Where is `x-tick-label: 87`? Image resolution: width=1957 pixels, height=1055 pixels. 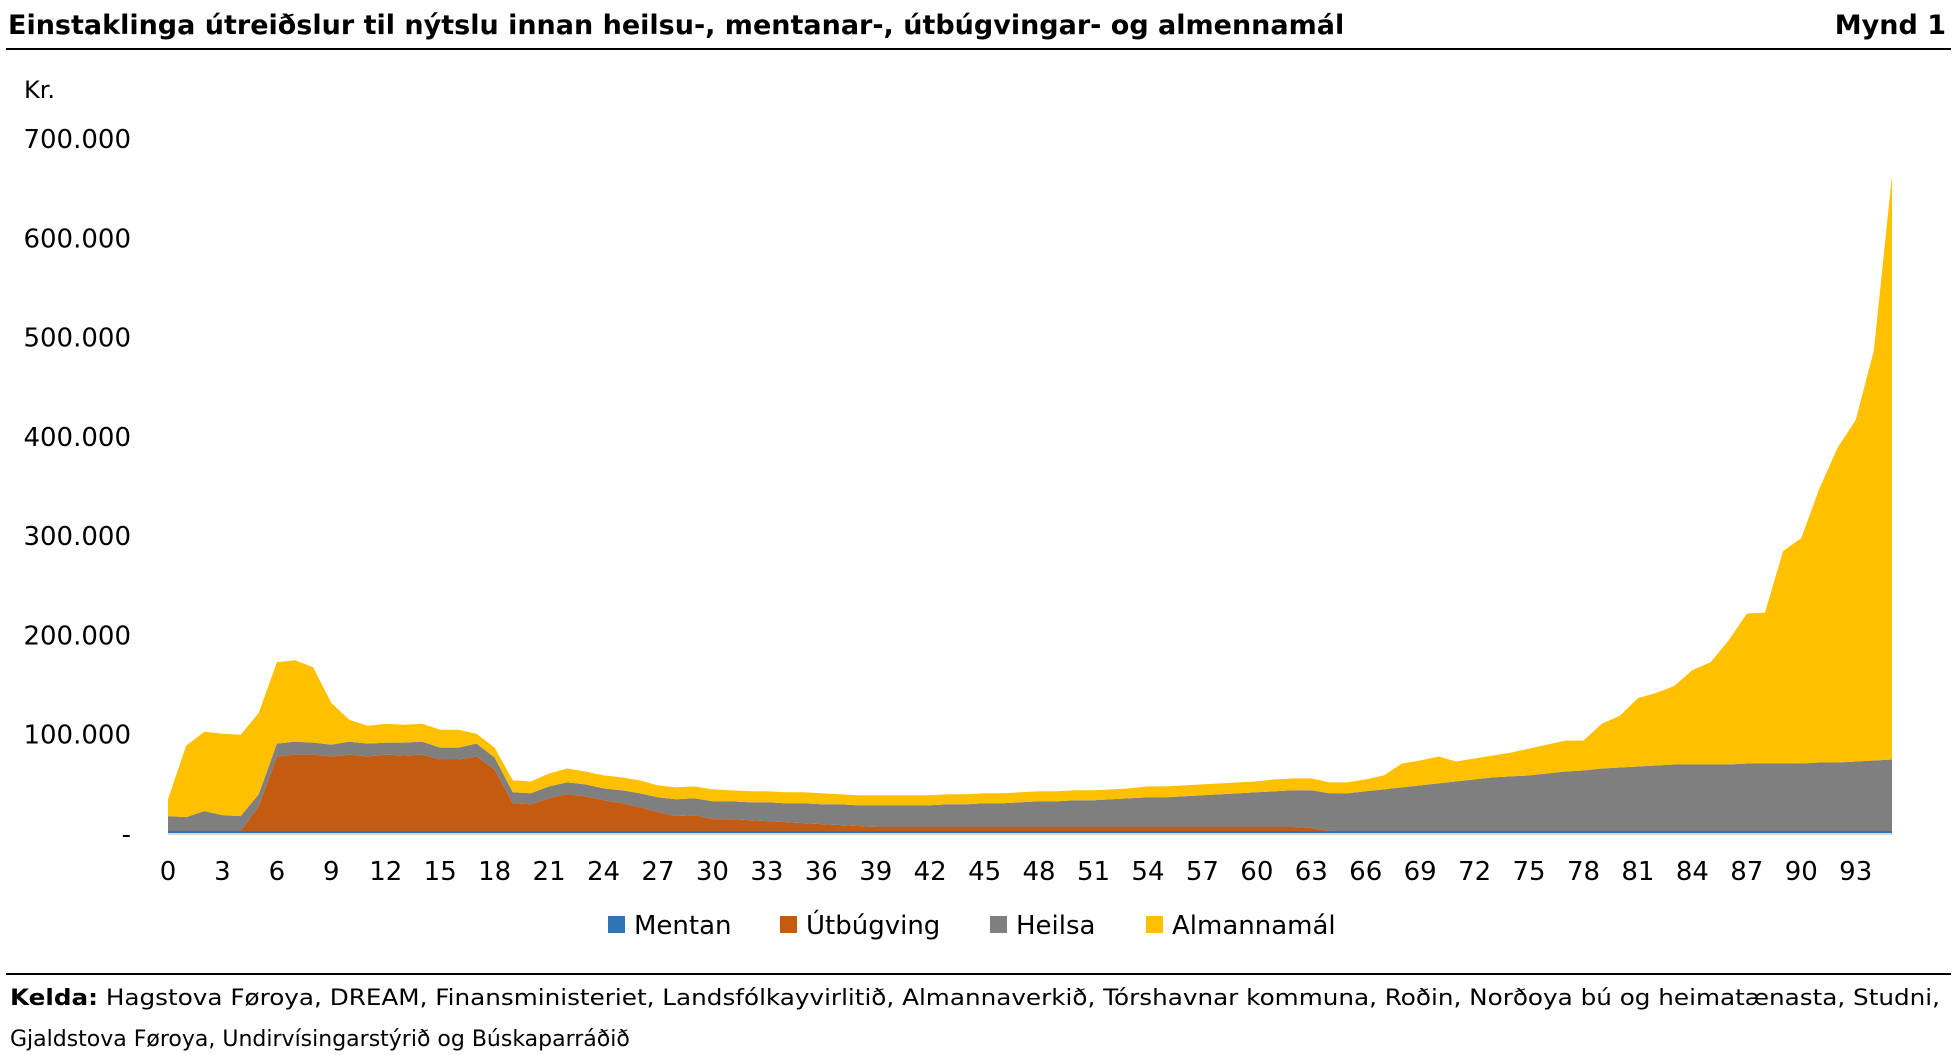
x-tick-label: 87 is located at coordinates (1746, 872).